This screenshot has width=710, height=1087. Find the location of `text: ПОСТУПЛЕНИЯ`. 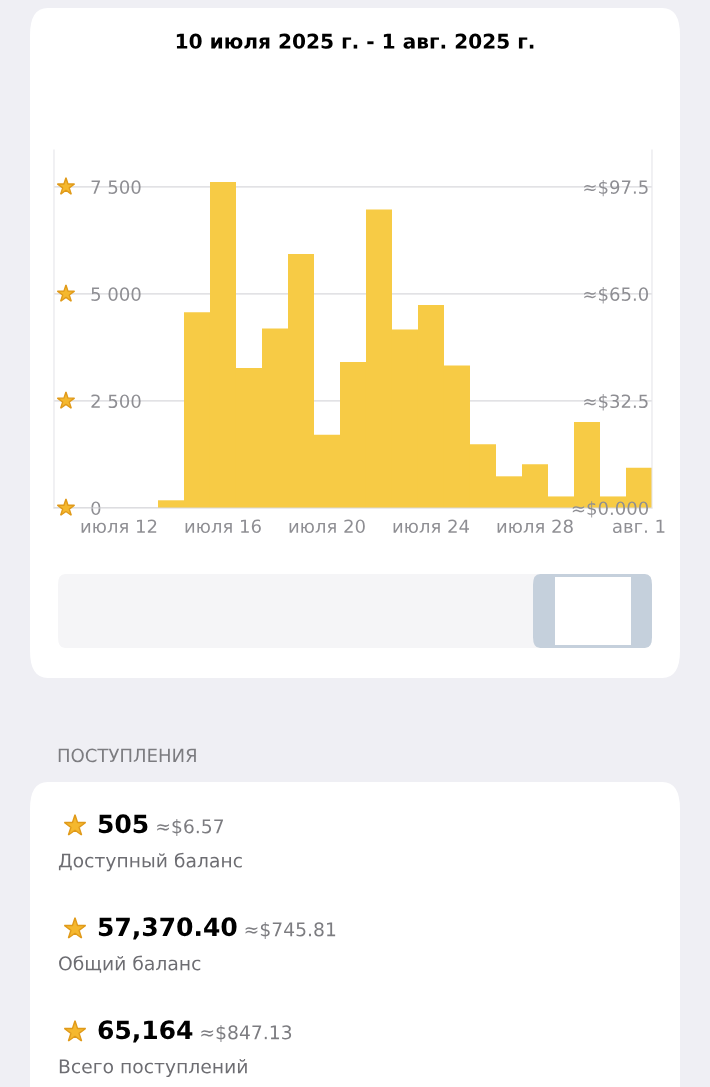

text: ПОСТУПЛЕНИЯ is located at coordinates (127, 755).